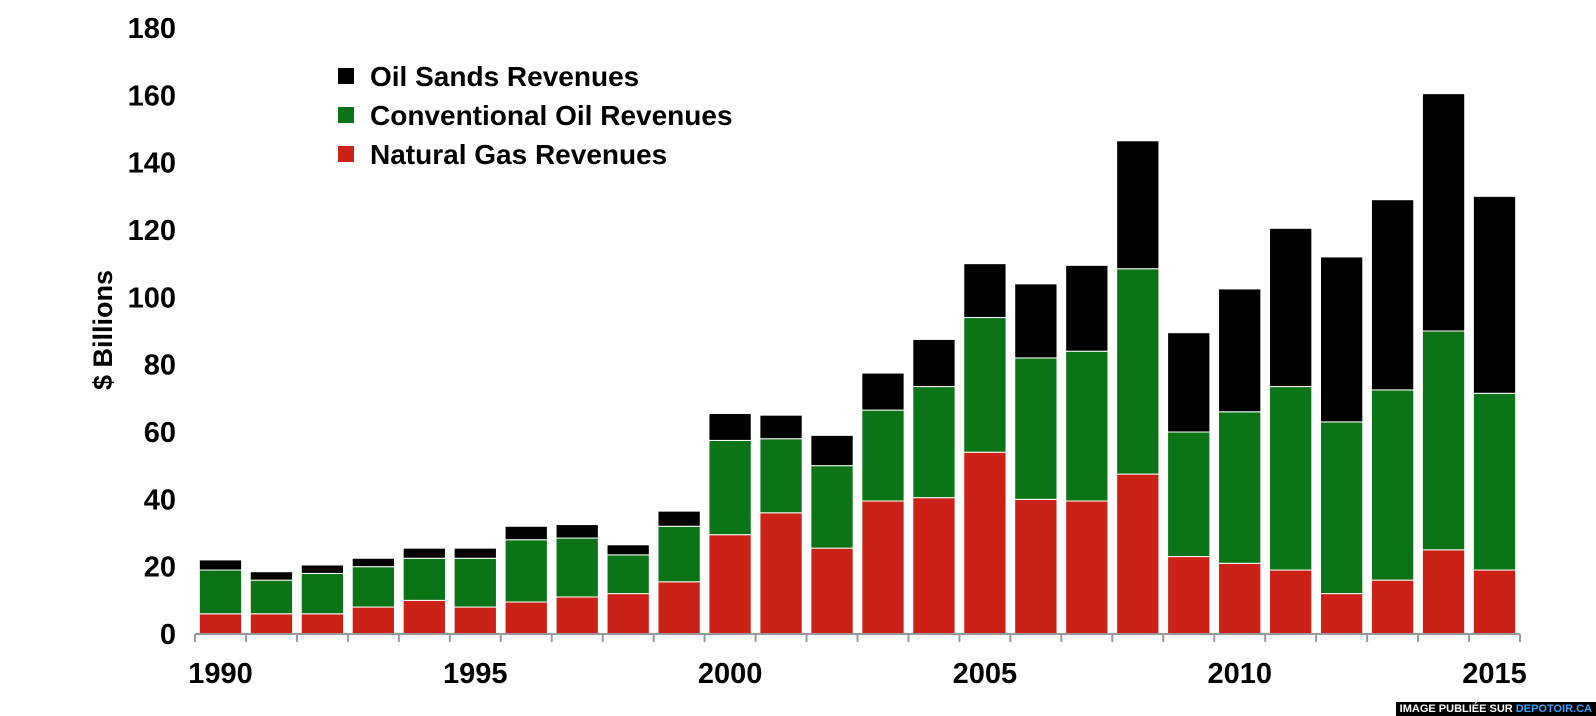  I want to click on x-tick-label: 1990, so click(220, 674).